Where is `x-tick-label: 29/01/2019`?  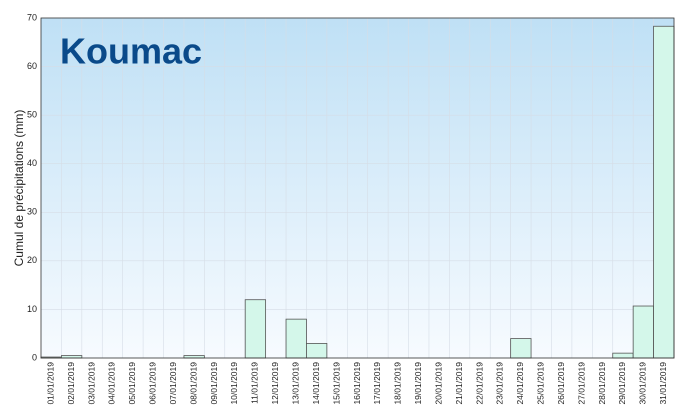
x-tick-label: 29/01/2019 is located at coordinates (622, 383).